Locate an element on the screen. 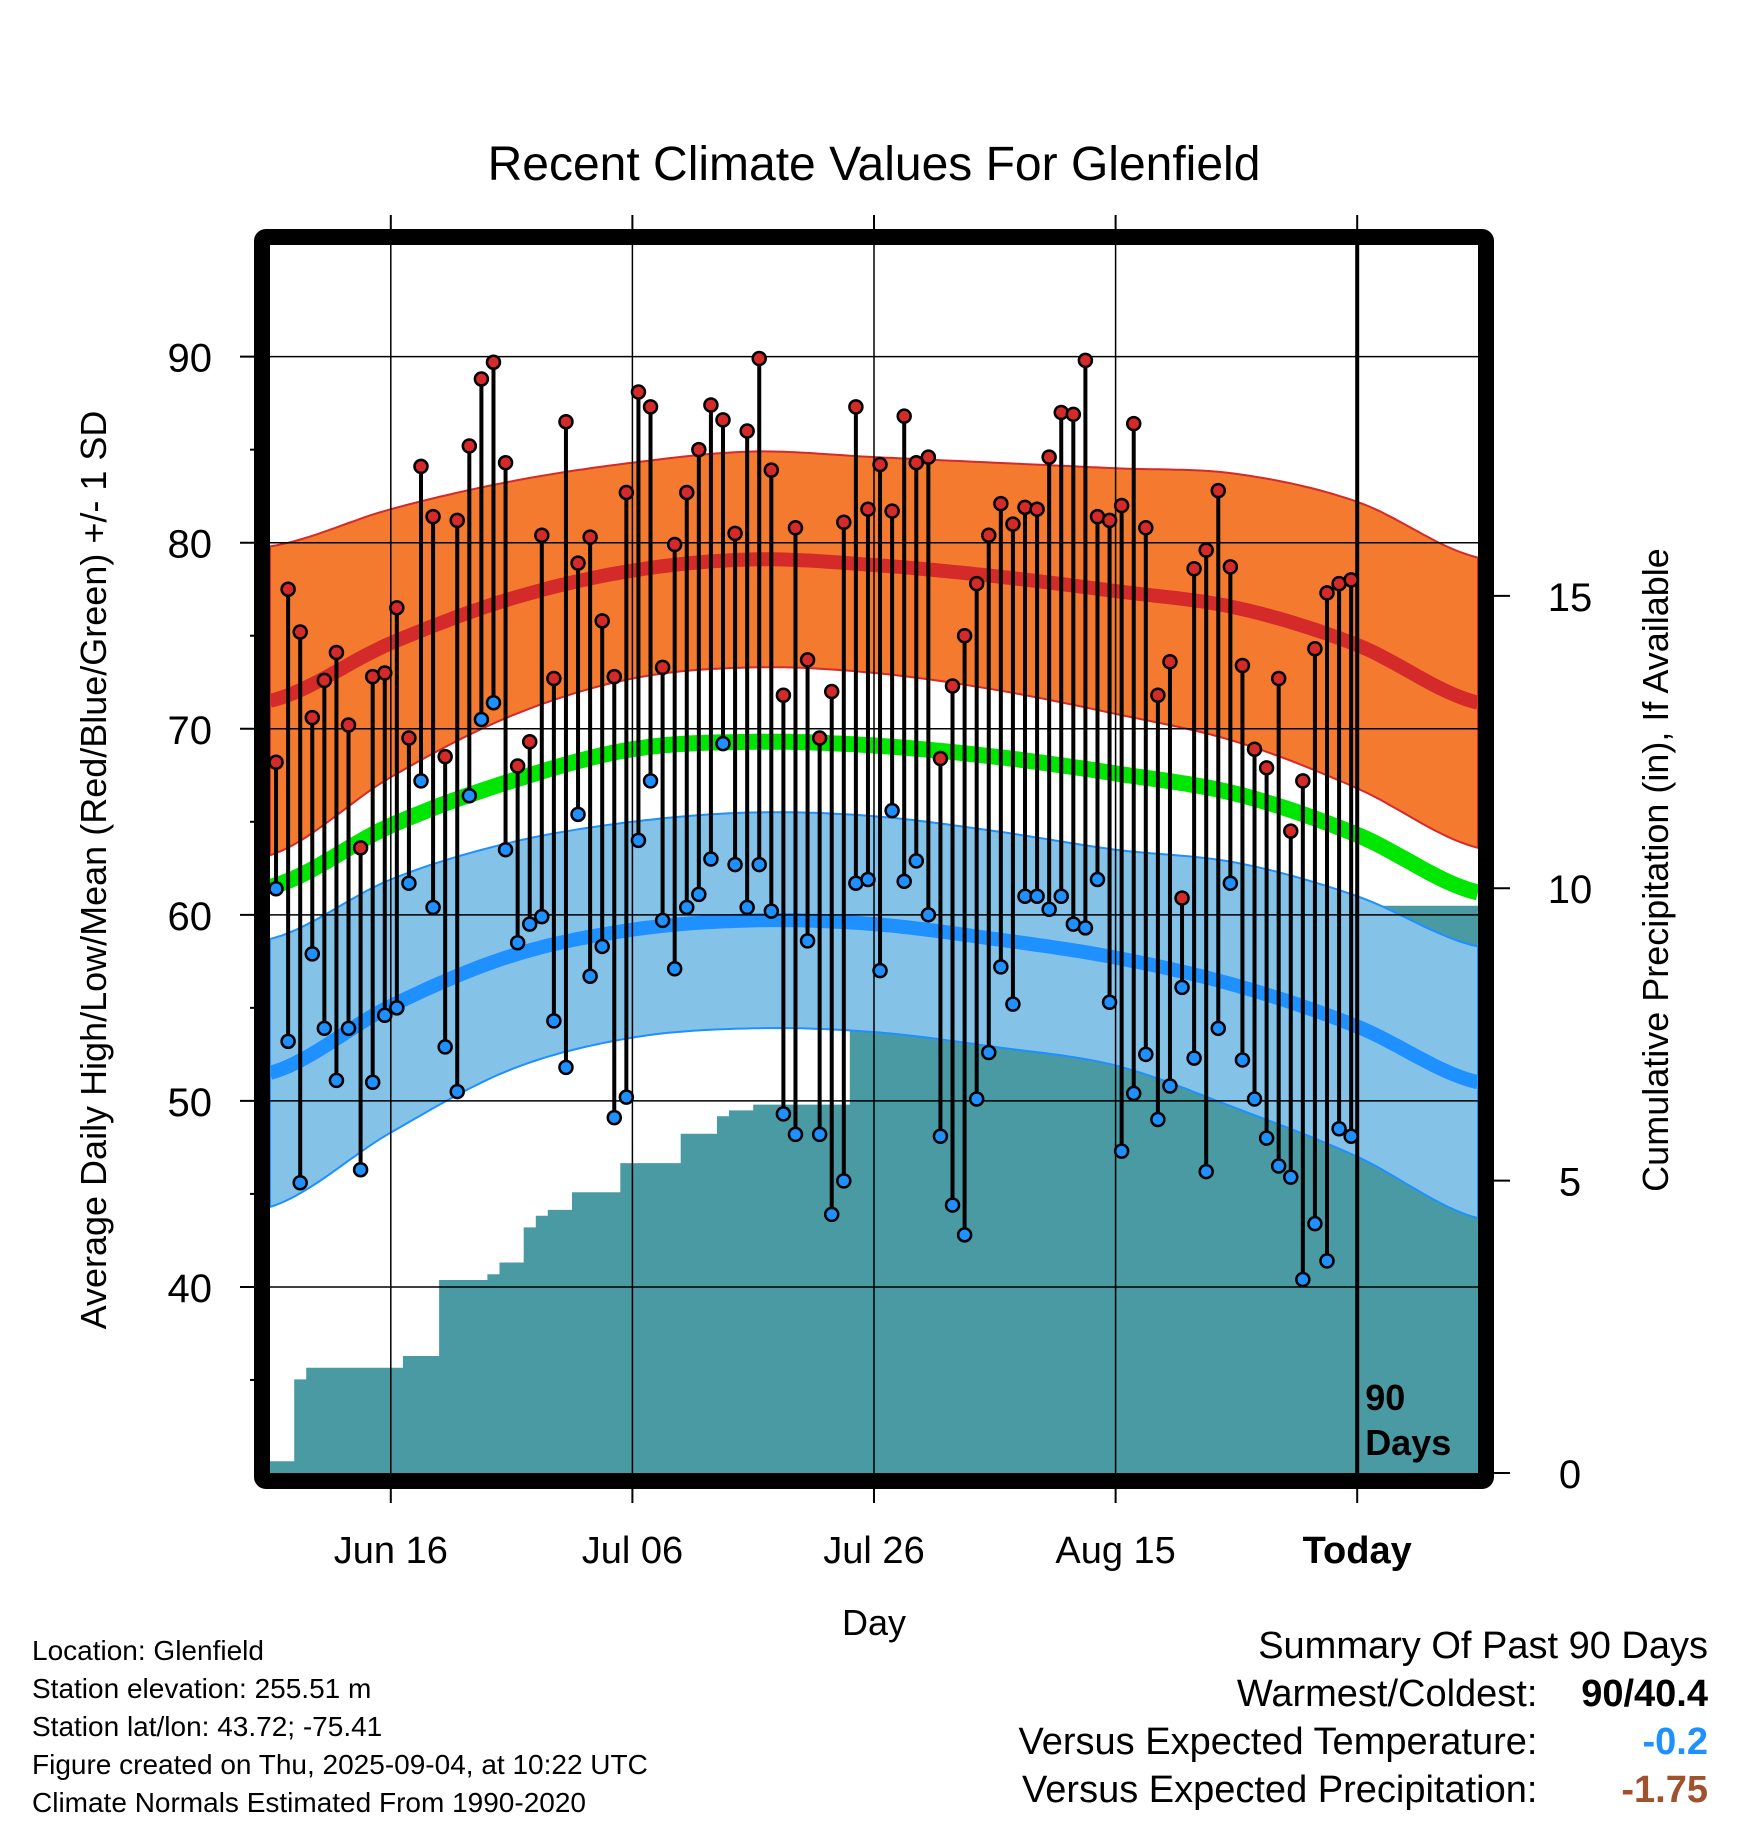 Image resolution: width=1748 pixels, height=1828 pixels. x-axis-title: Day is located at coordinates (874, 1622).